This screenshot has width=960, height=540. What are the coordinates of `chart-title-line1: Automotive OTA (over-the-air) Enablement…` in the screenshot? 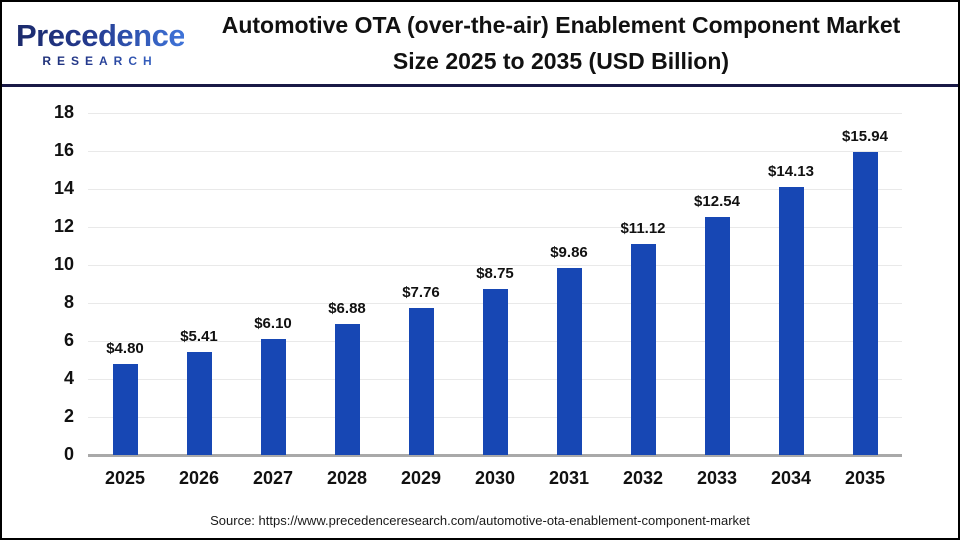 It's located at (561, 25).